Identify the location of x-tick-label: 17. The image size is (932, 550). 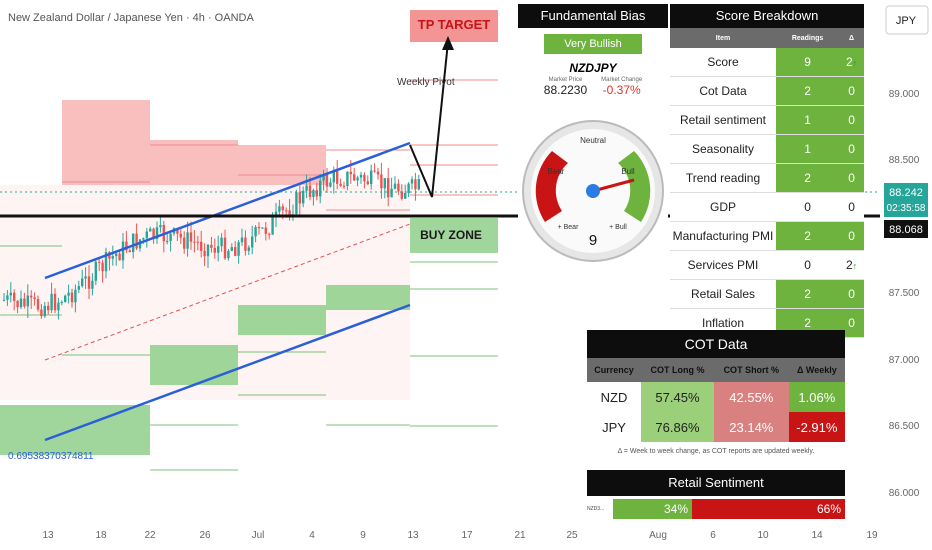
(467, 535).